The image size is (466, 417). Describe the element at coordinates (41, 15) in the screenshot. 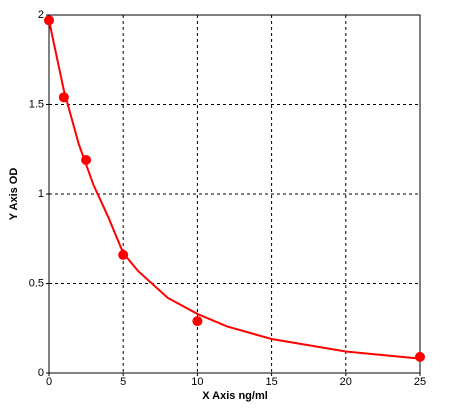

I see `y-tick-label: 2` at that location.